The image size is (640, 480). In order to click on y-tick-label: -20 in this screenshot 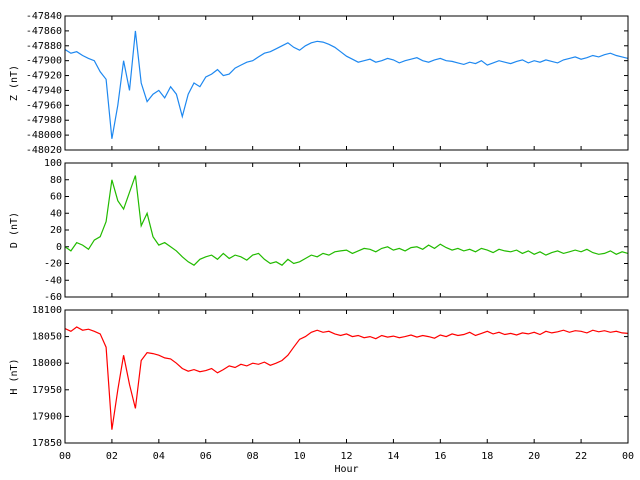, I will do `click(53, 264)`.